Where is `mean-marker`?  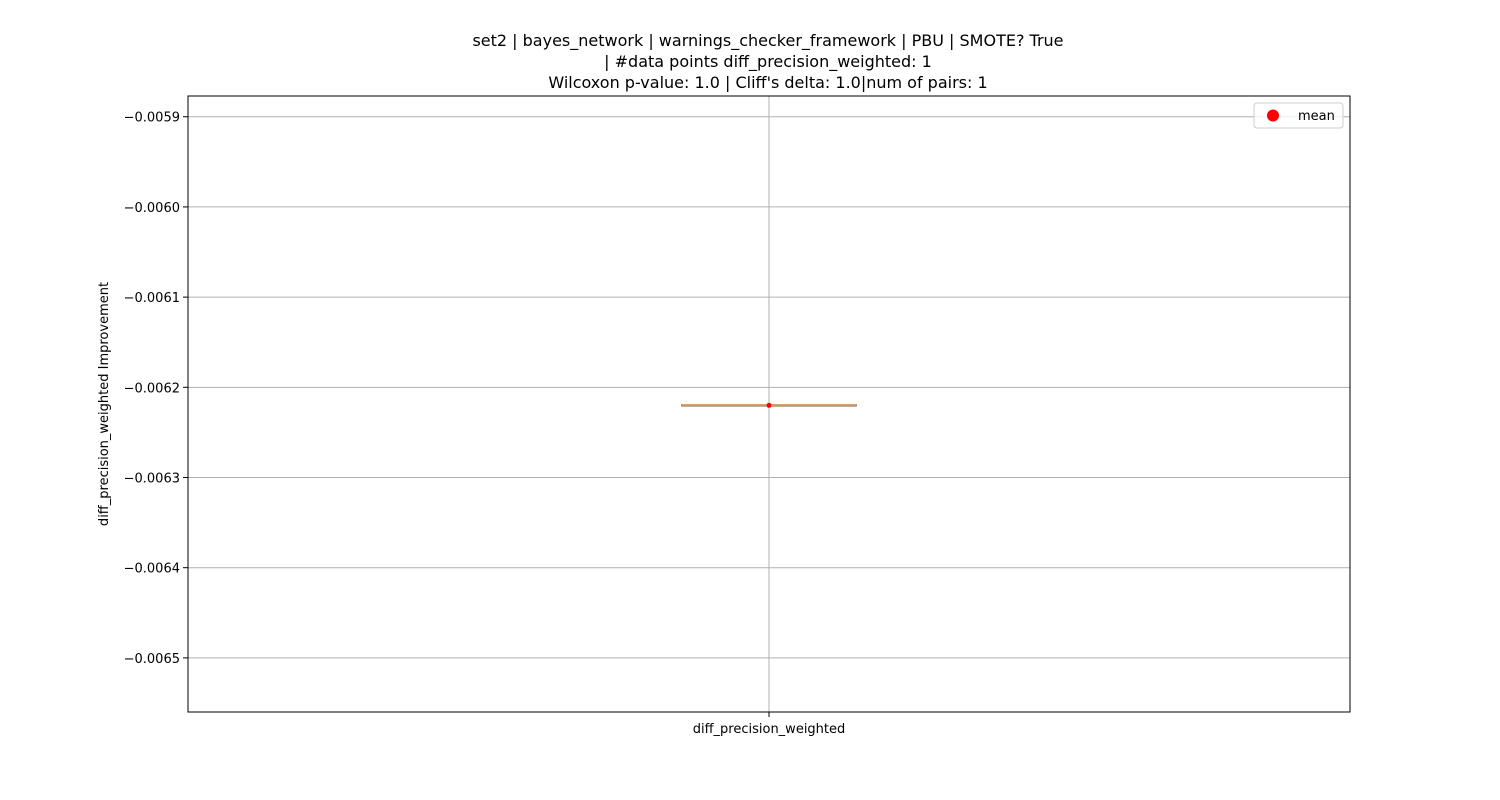
mean-marker is located at coordinates (769, 405).